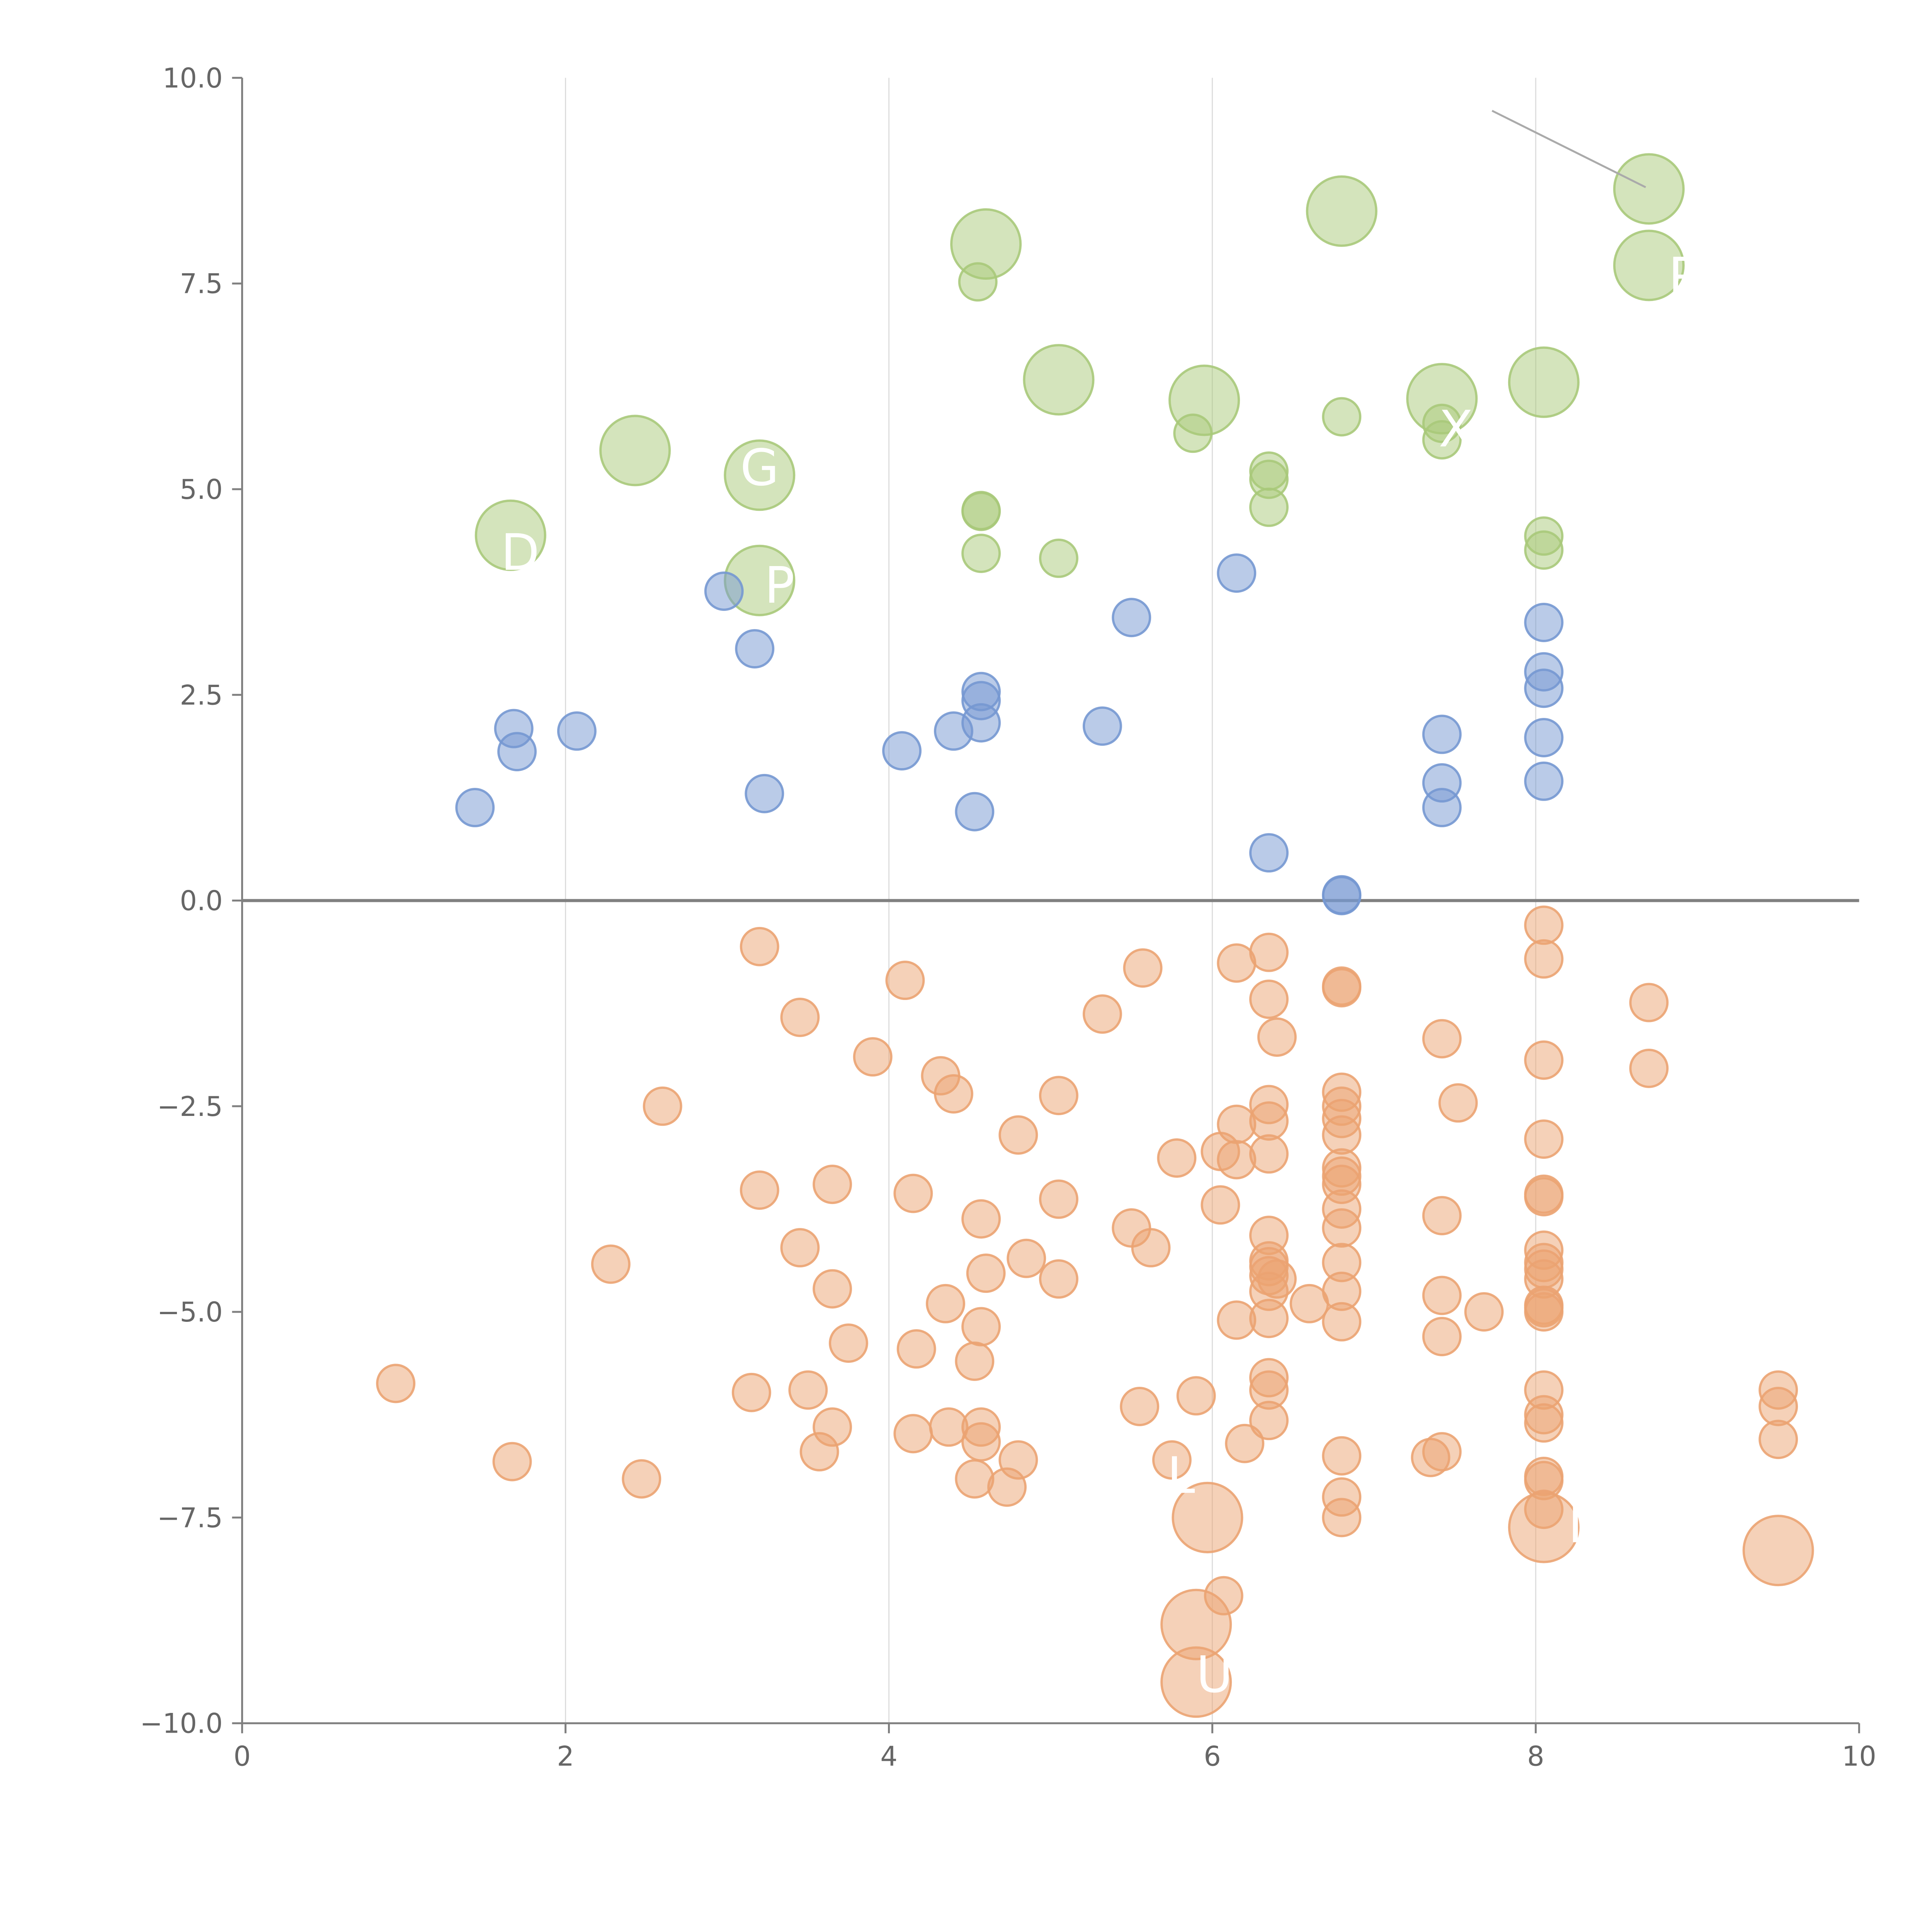  I want to click on y-tick-label: 10.0, so click(193, 78).